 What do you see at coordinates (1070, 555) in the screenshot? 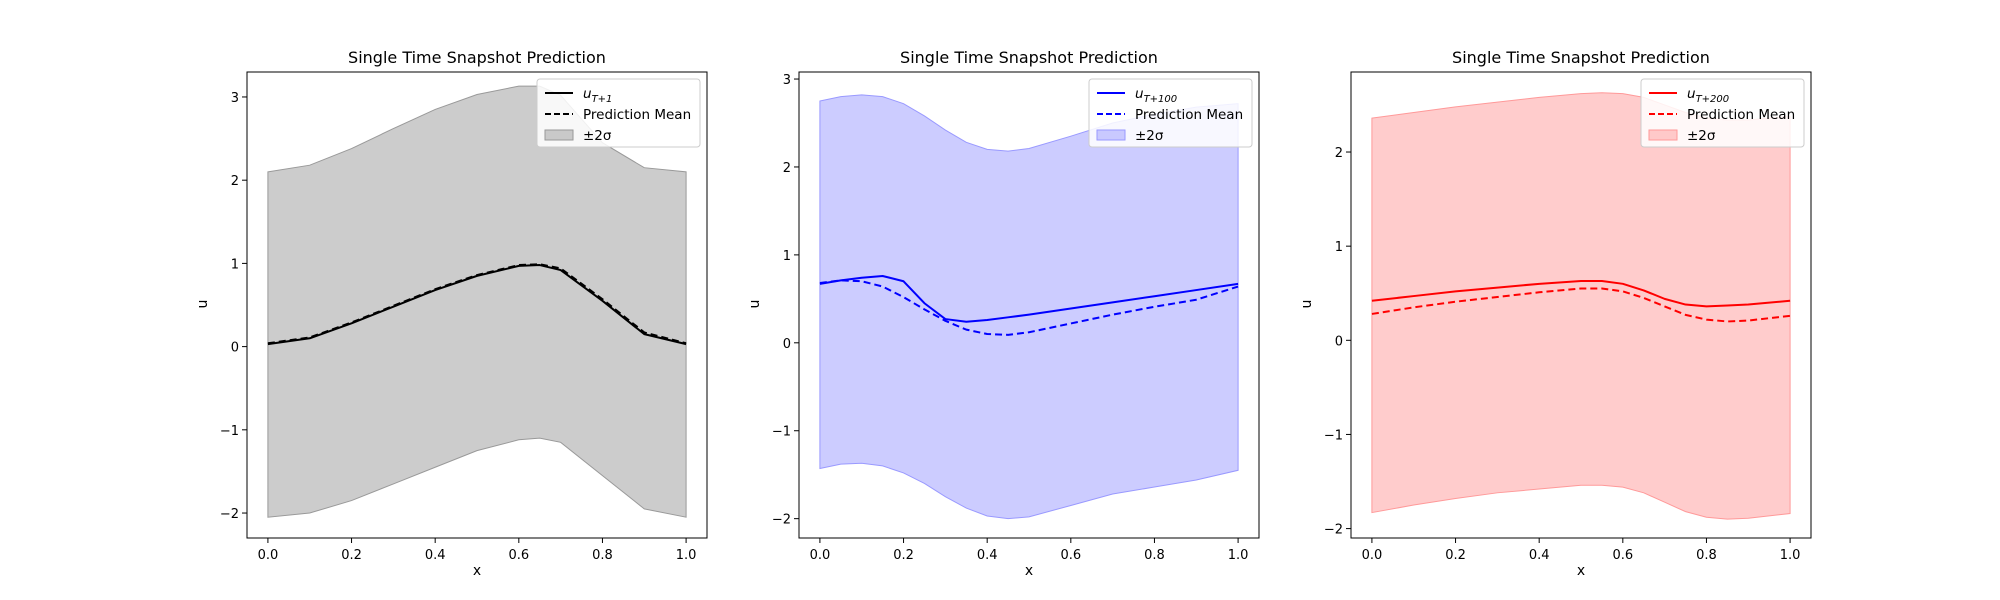
I see `subplot-2-xtick-label: 0.6` at bounding box center [1070, 555].